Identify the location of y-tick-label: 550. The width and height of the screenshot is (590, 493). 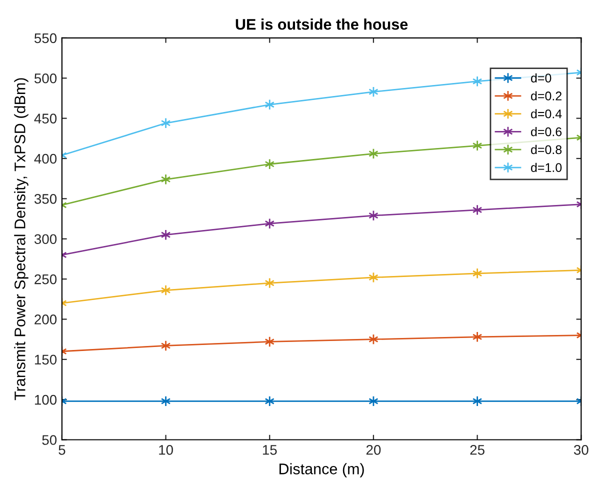
(45, 38).